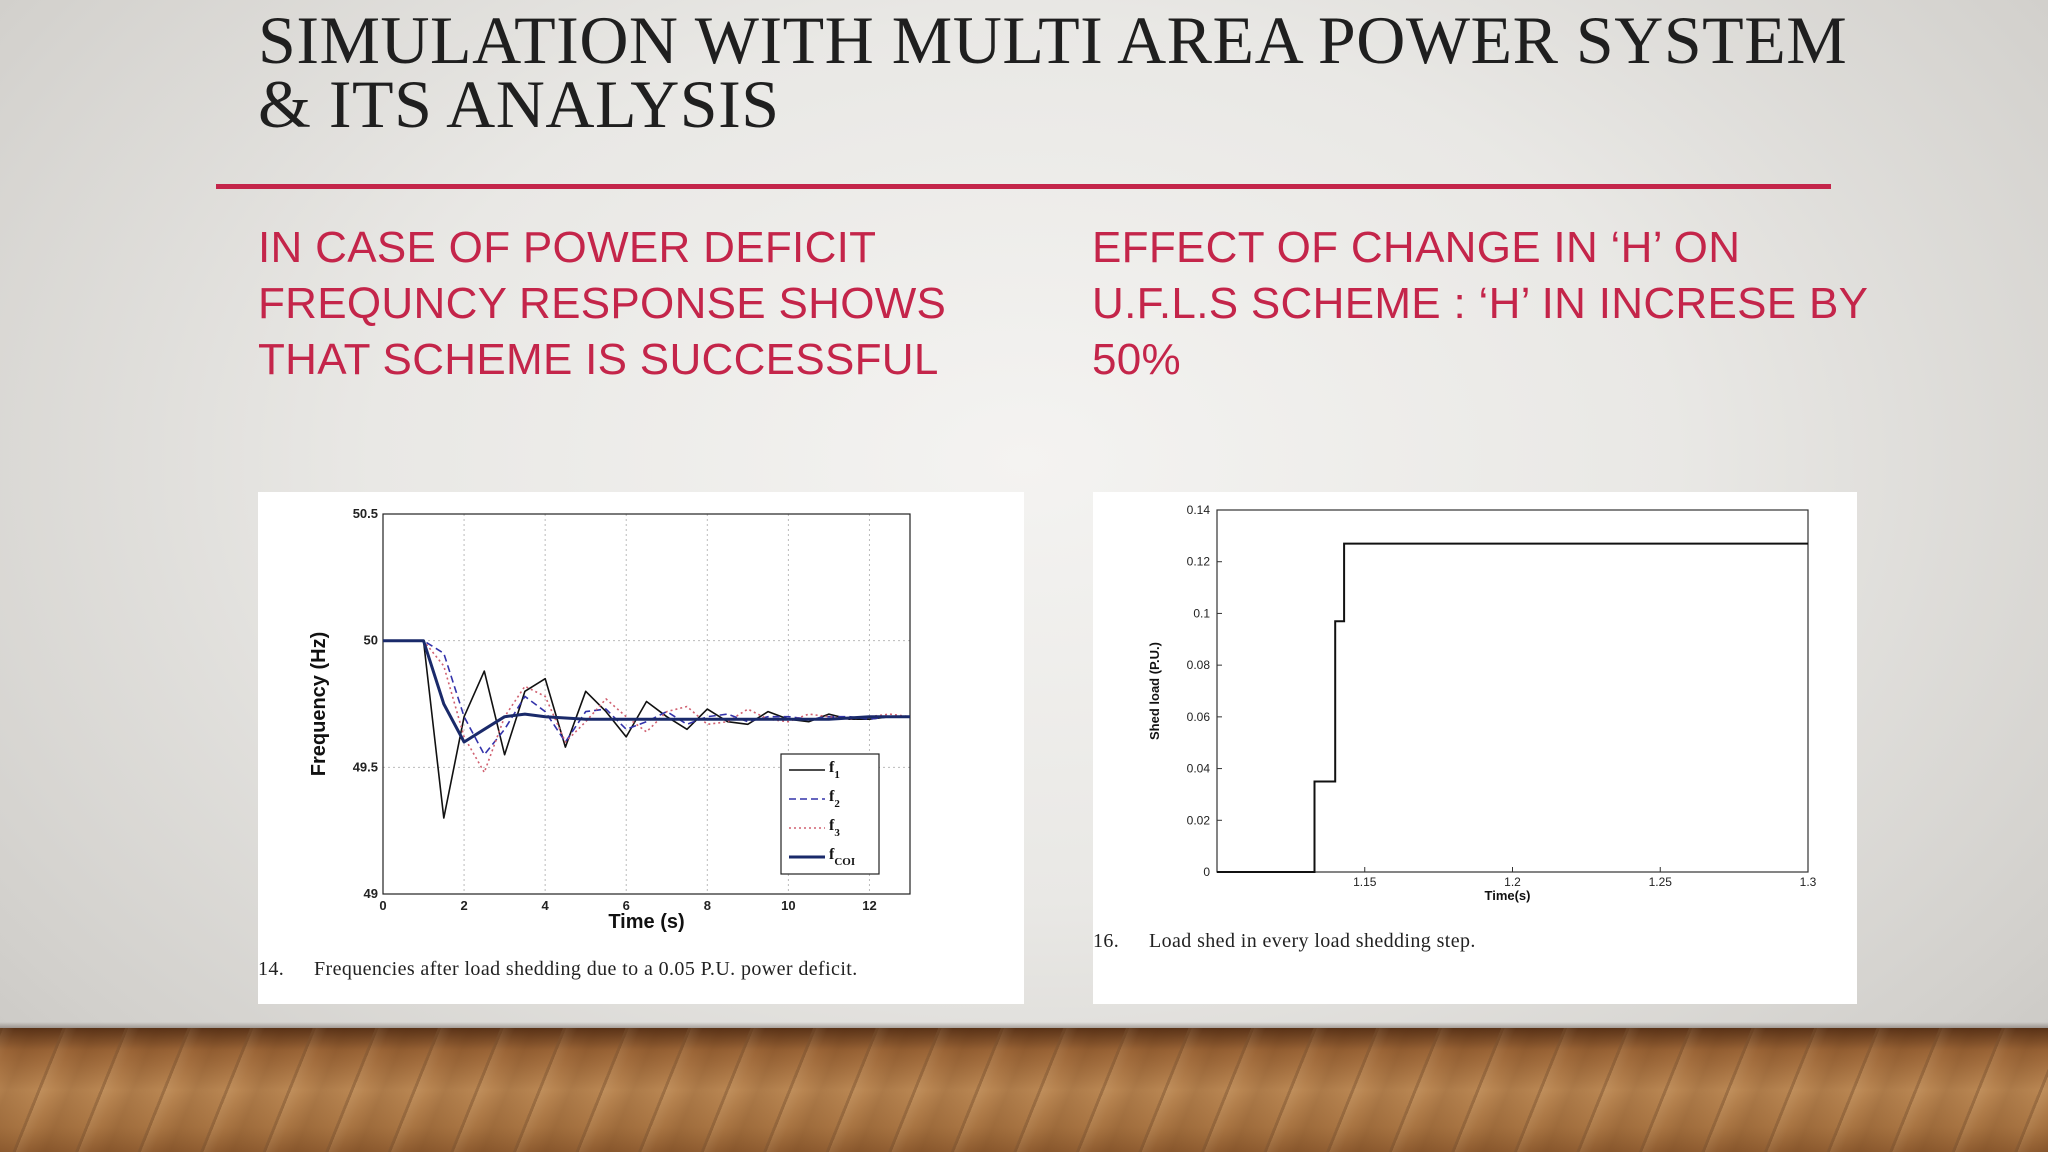 Image resolution: width=2048 pixels, height=1152 pixels. I want to click on y-tick-label: 0.12, so click(1199, 562).